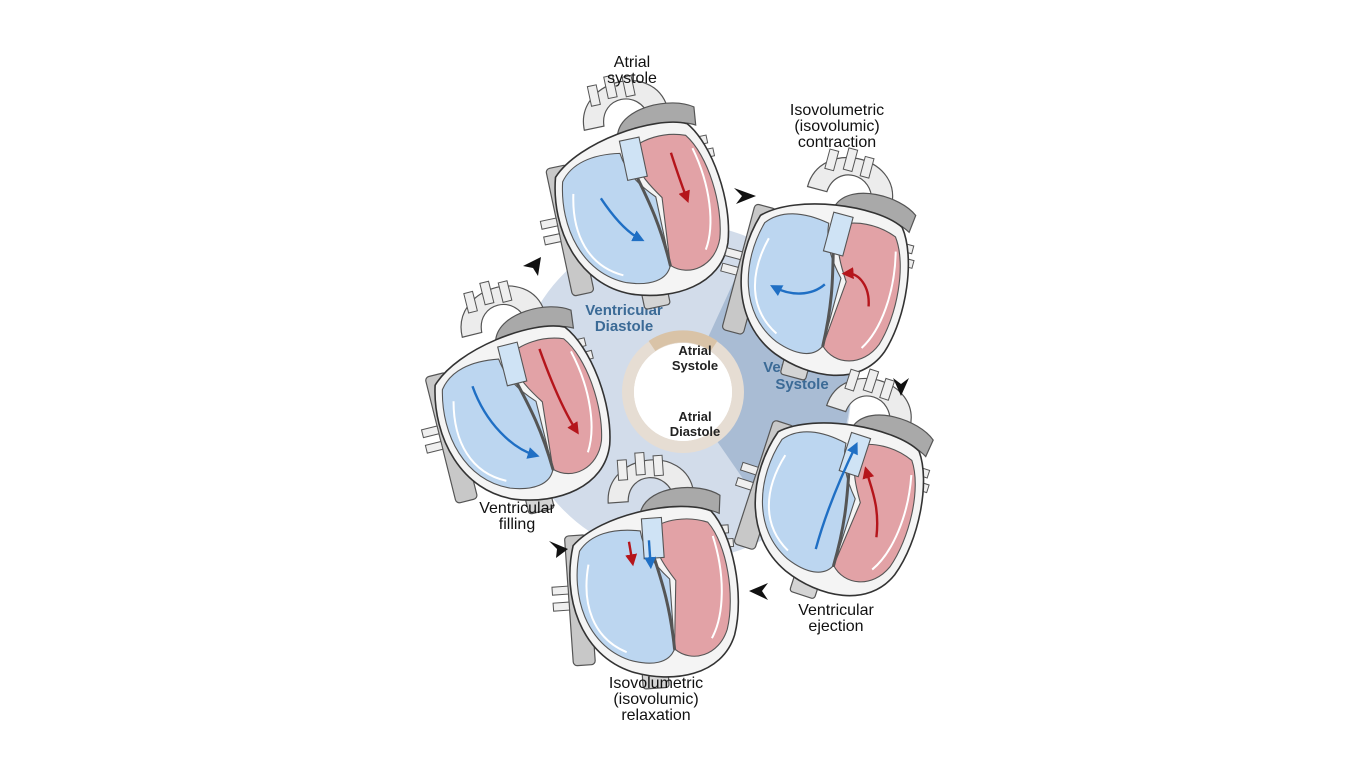 The height and width of the screenshot is (768, 1366). I want to click on stage-ventricular-ejection-2: ejection, so click(835, 626).